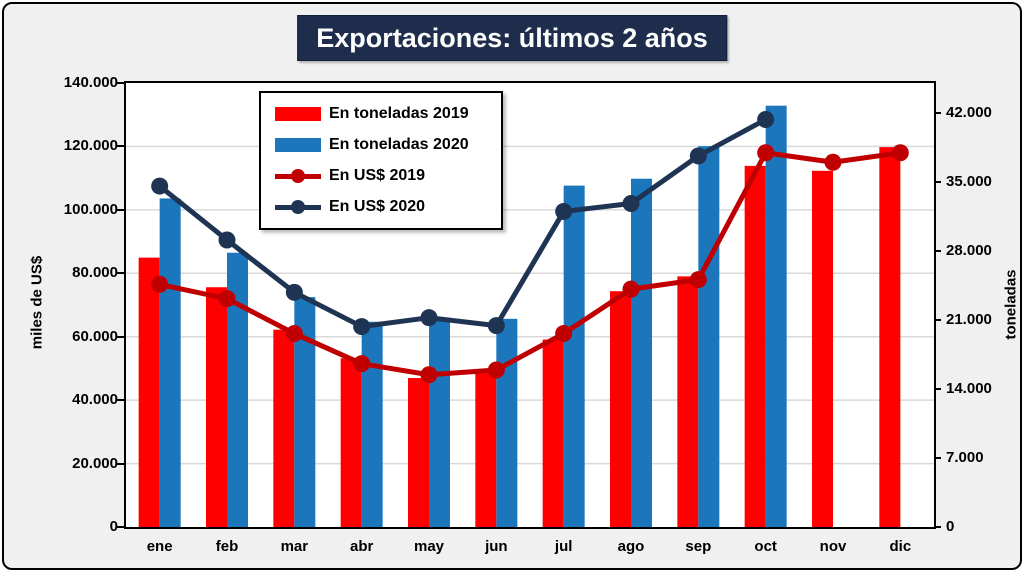 The height and width of the screenshot is (572, 1024). I want to click on x-tick-label: sep, so click(698, 546).